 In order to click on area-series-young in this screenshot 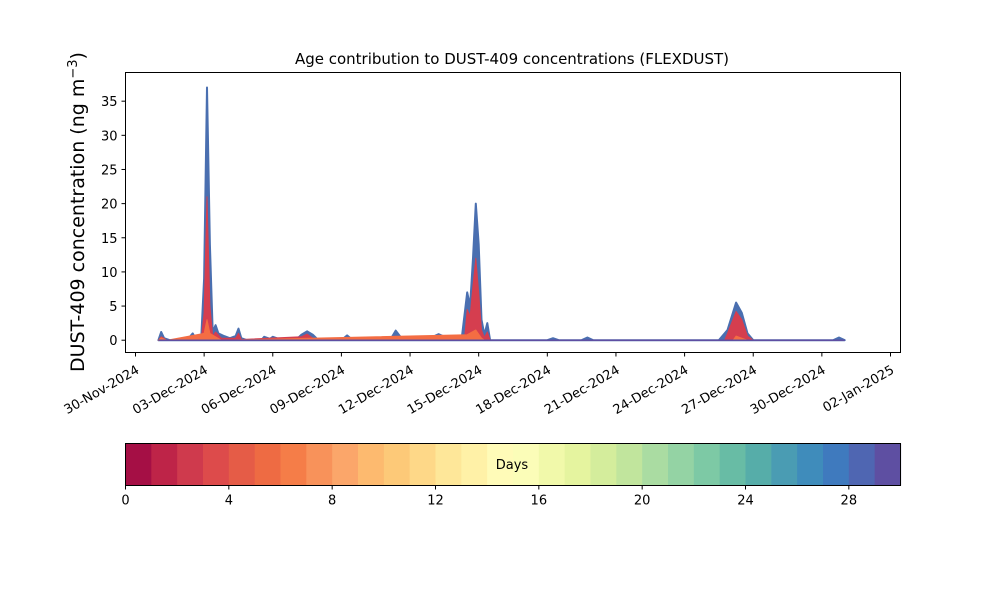, I will do `click(455, 268)`.